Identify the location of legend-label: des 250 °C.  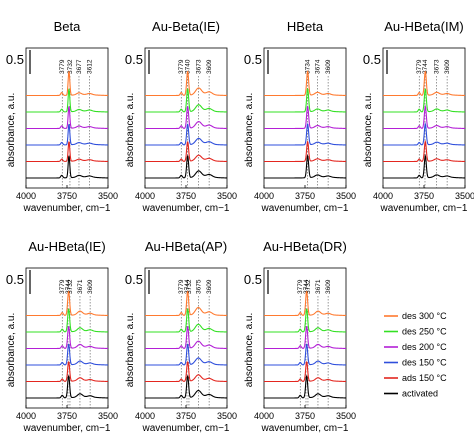
(424, 332).